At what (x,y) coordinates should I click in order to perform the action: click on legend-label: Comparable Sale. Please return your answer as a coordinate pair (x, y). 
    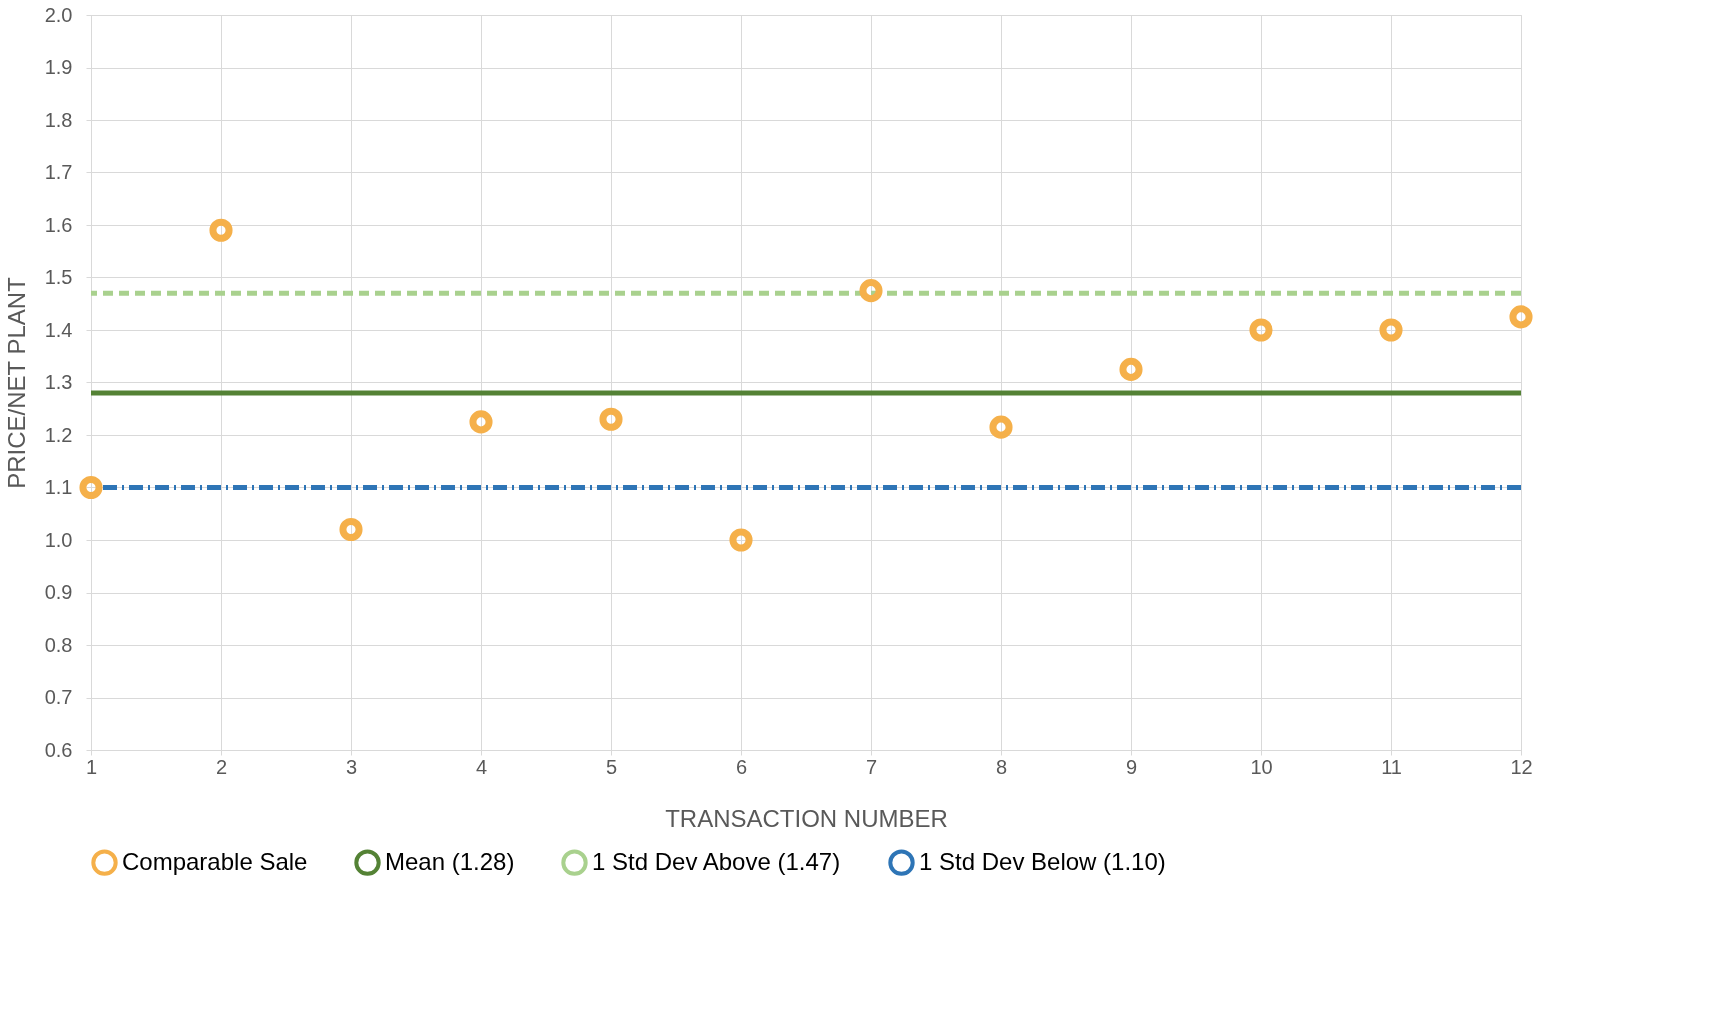
    Looking at the image, I should click on (215, 861).